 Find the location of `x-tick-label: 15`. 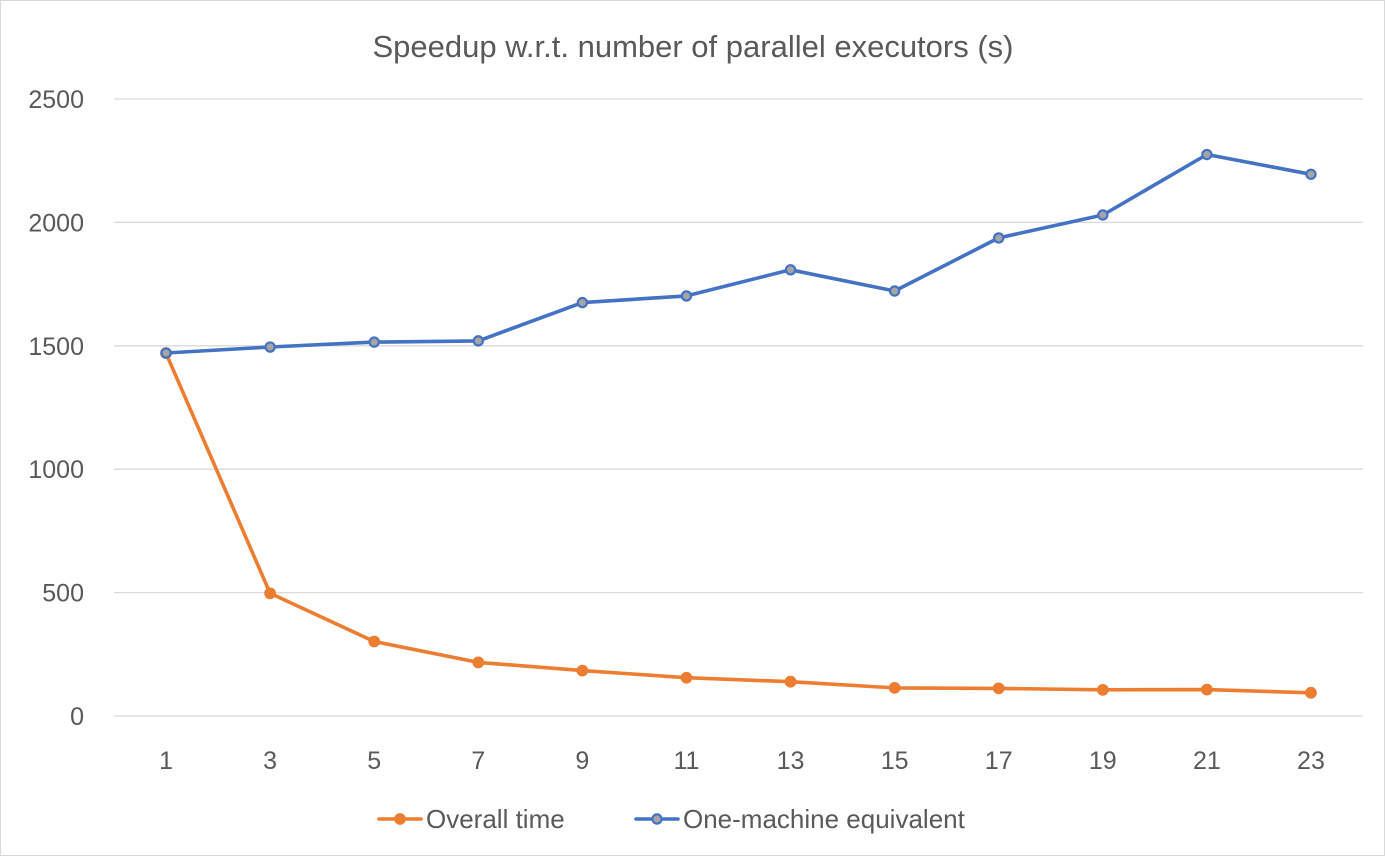

x-tick-label: 15 is located at coordinates (895, 761).